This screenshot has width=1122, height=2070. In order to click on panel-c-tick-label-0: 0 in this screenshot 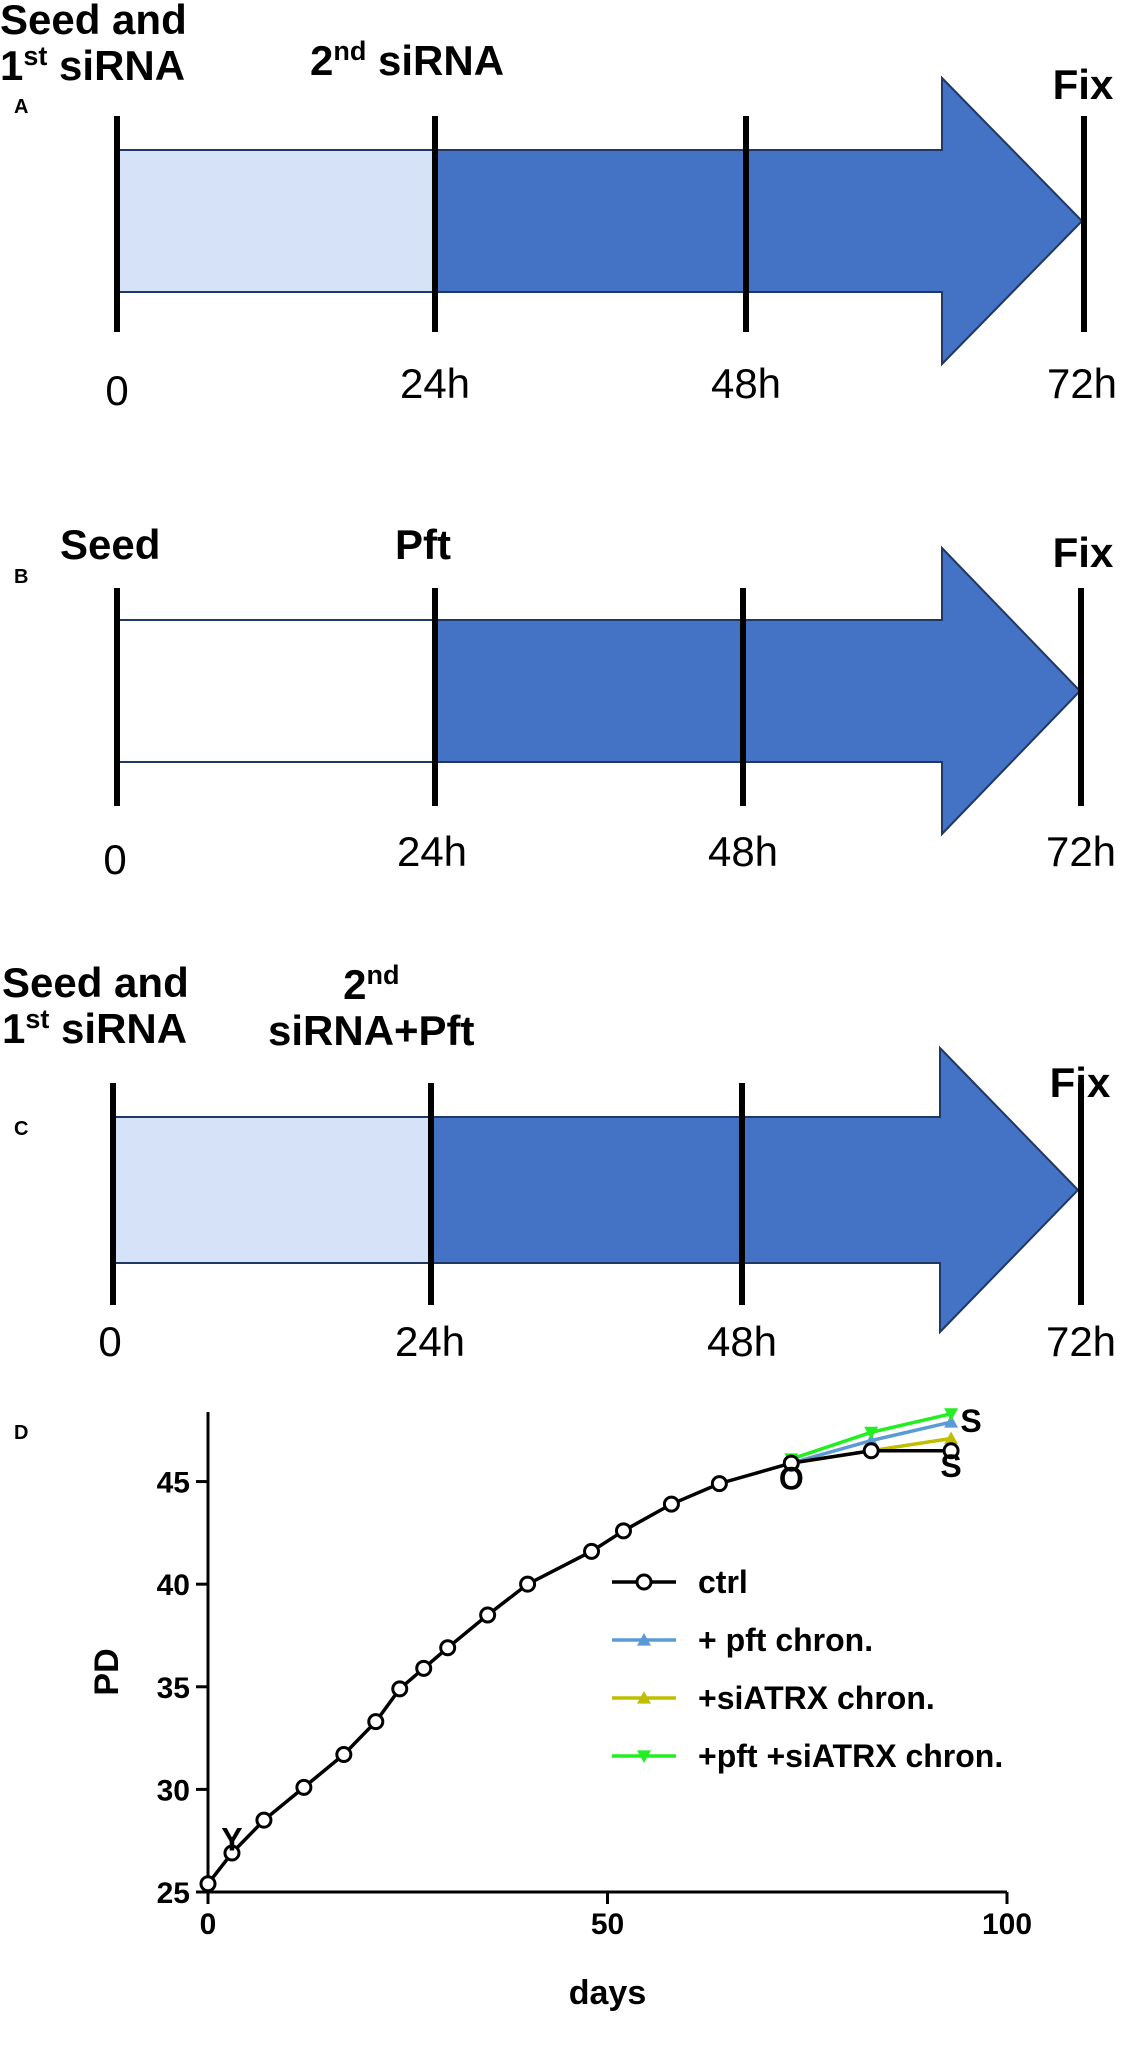, I will do `click(110, 1341)`.